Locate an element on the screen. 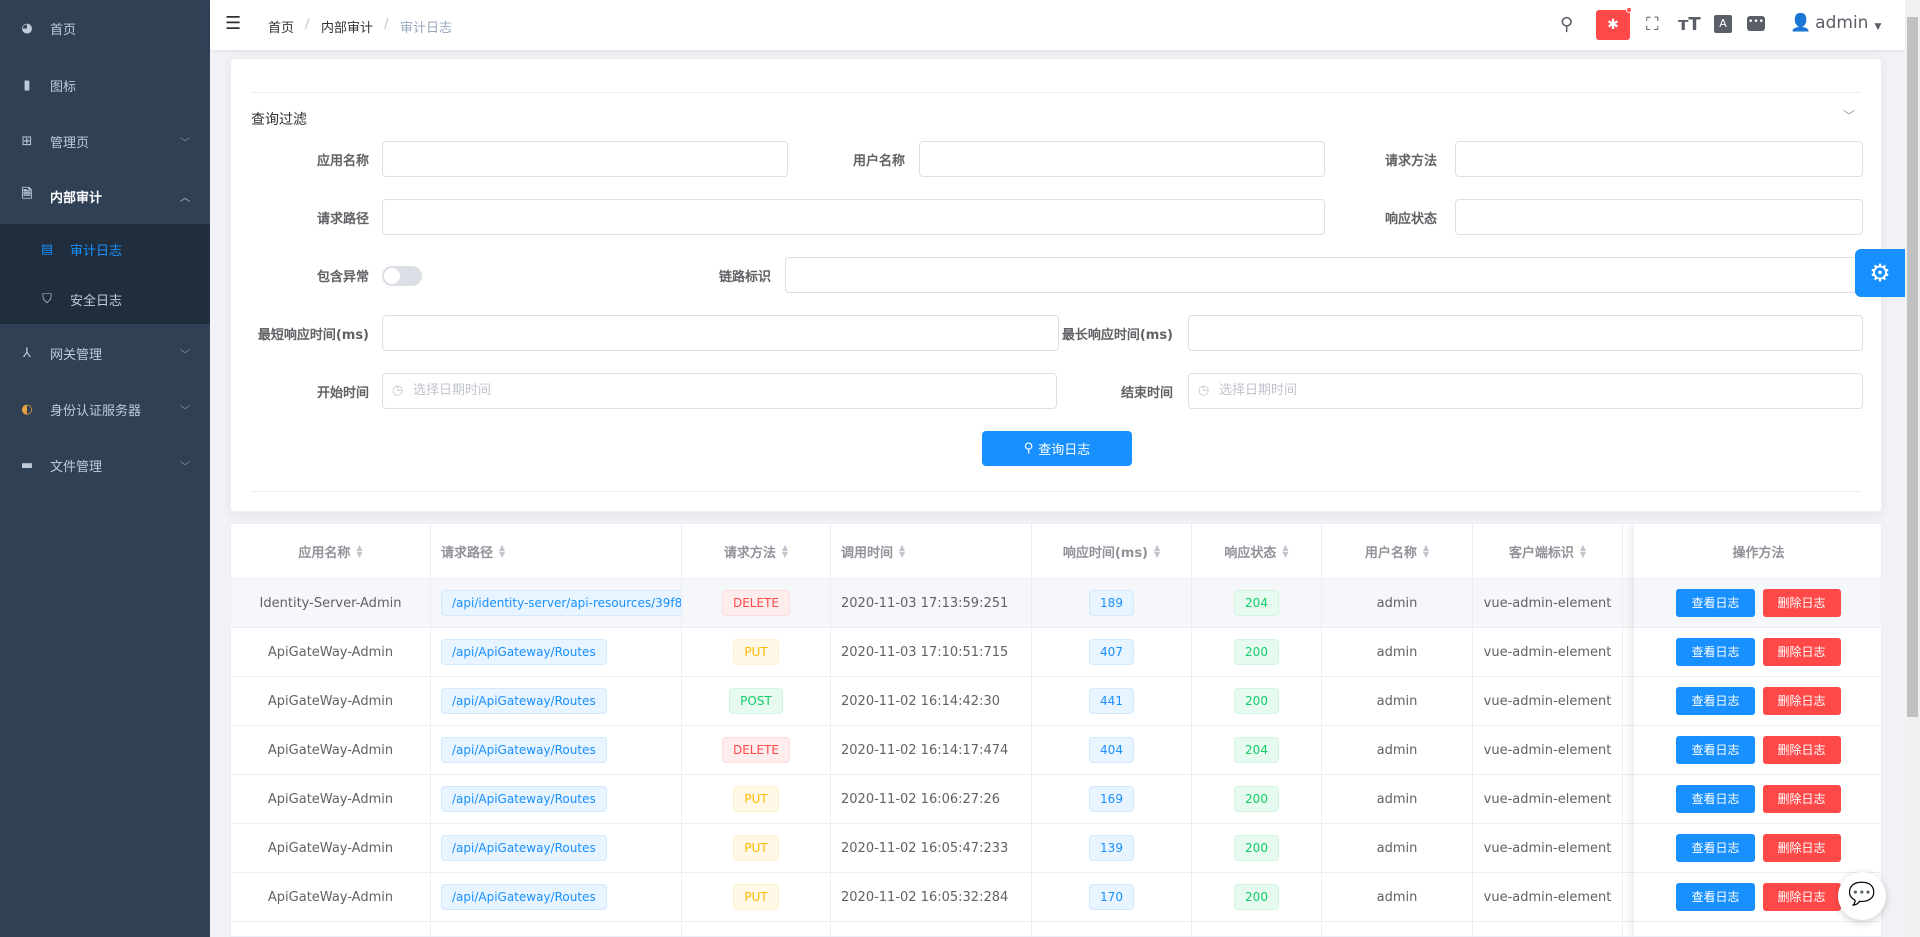 The height and width of the screenshot is (937, 1920). sidebar-item-files: ▬ 文件管理 ﹀ is located at coordinates (105, 465).